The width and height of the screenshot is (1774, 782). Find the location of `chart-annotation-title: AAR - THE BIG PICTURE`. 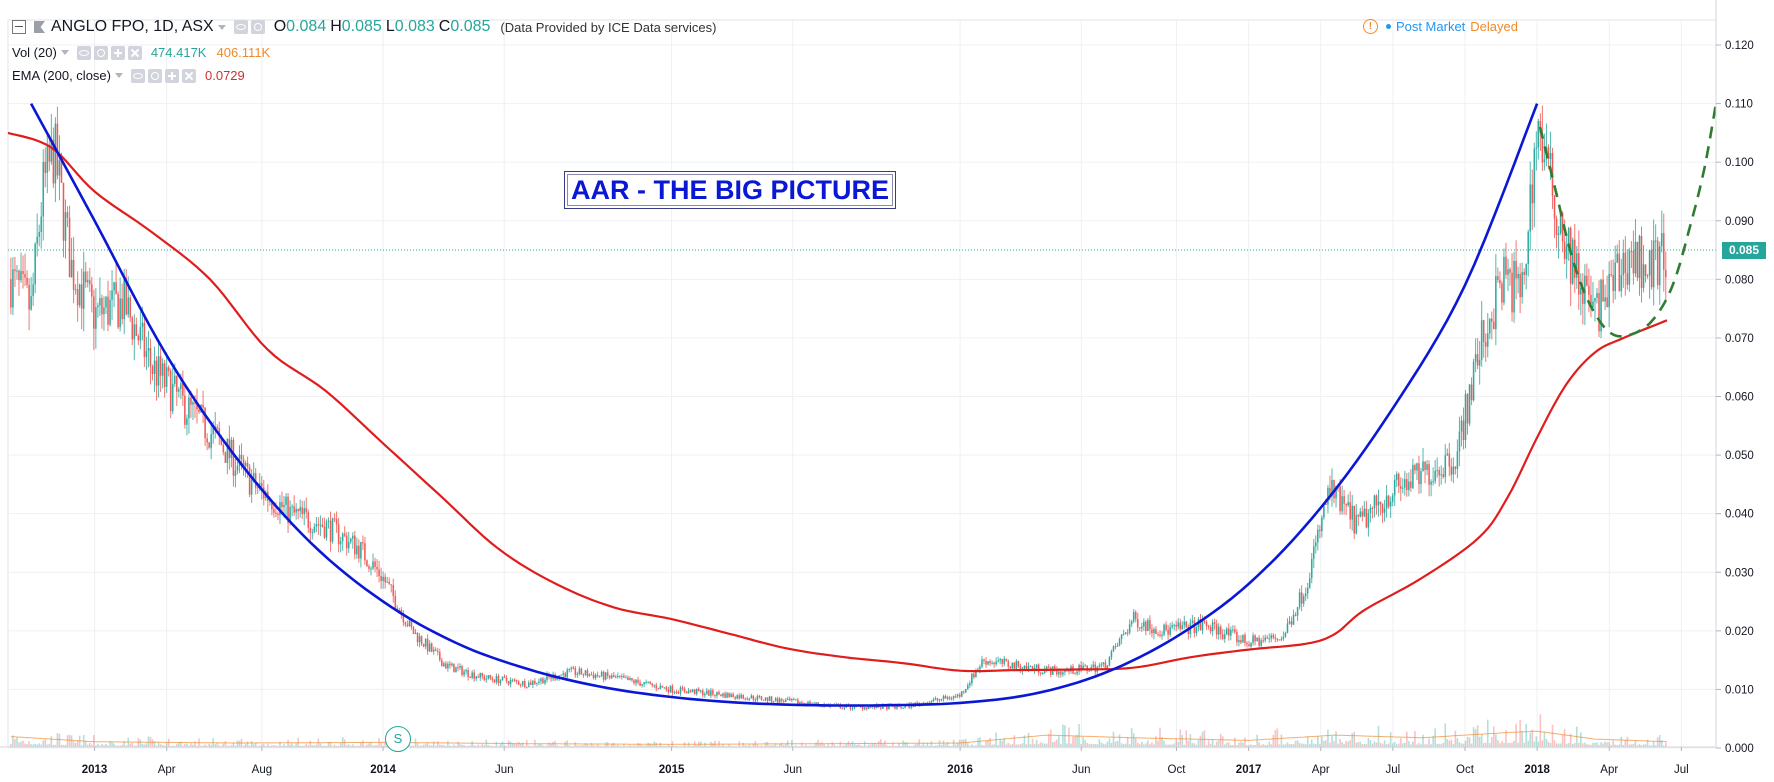

chart-annotation-title: AAR - THE BIG PICTURE is located at coordinates (730, 190).